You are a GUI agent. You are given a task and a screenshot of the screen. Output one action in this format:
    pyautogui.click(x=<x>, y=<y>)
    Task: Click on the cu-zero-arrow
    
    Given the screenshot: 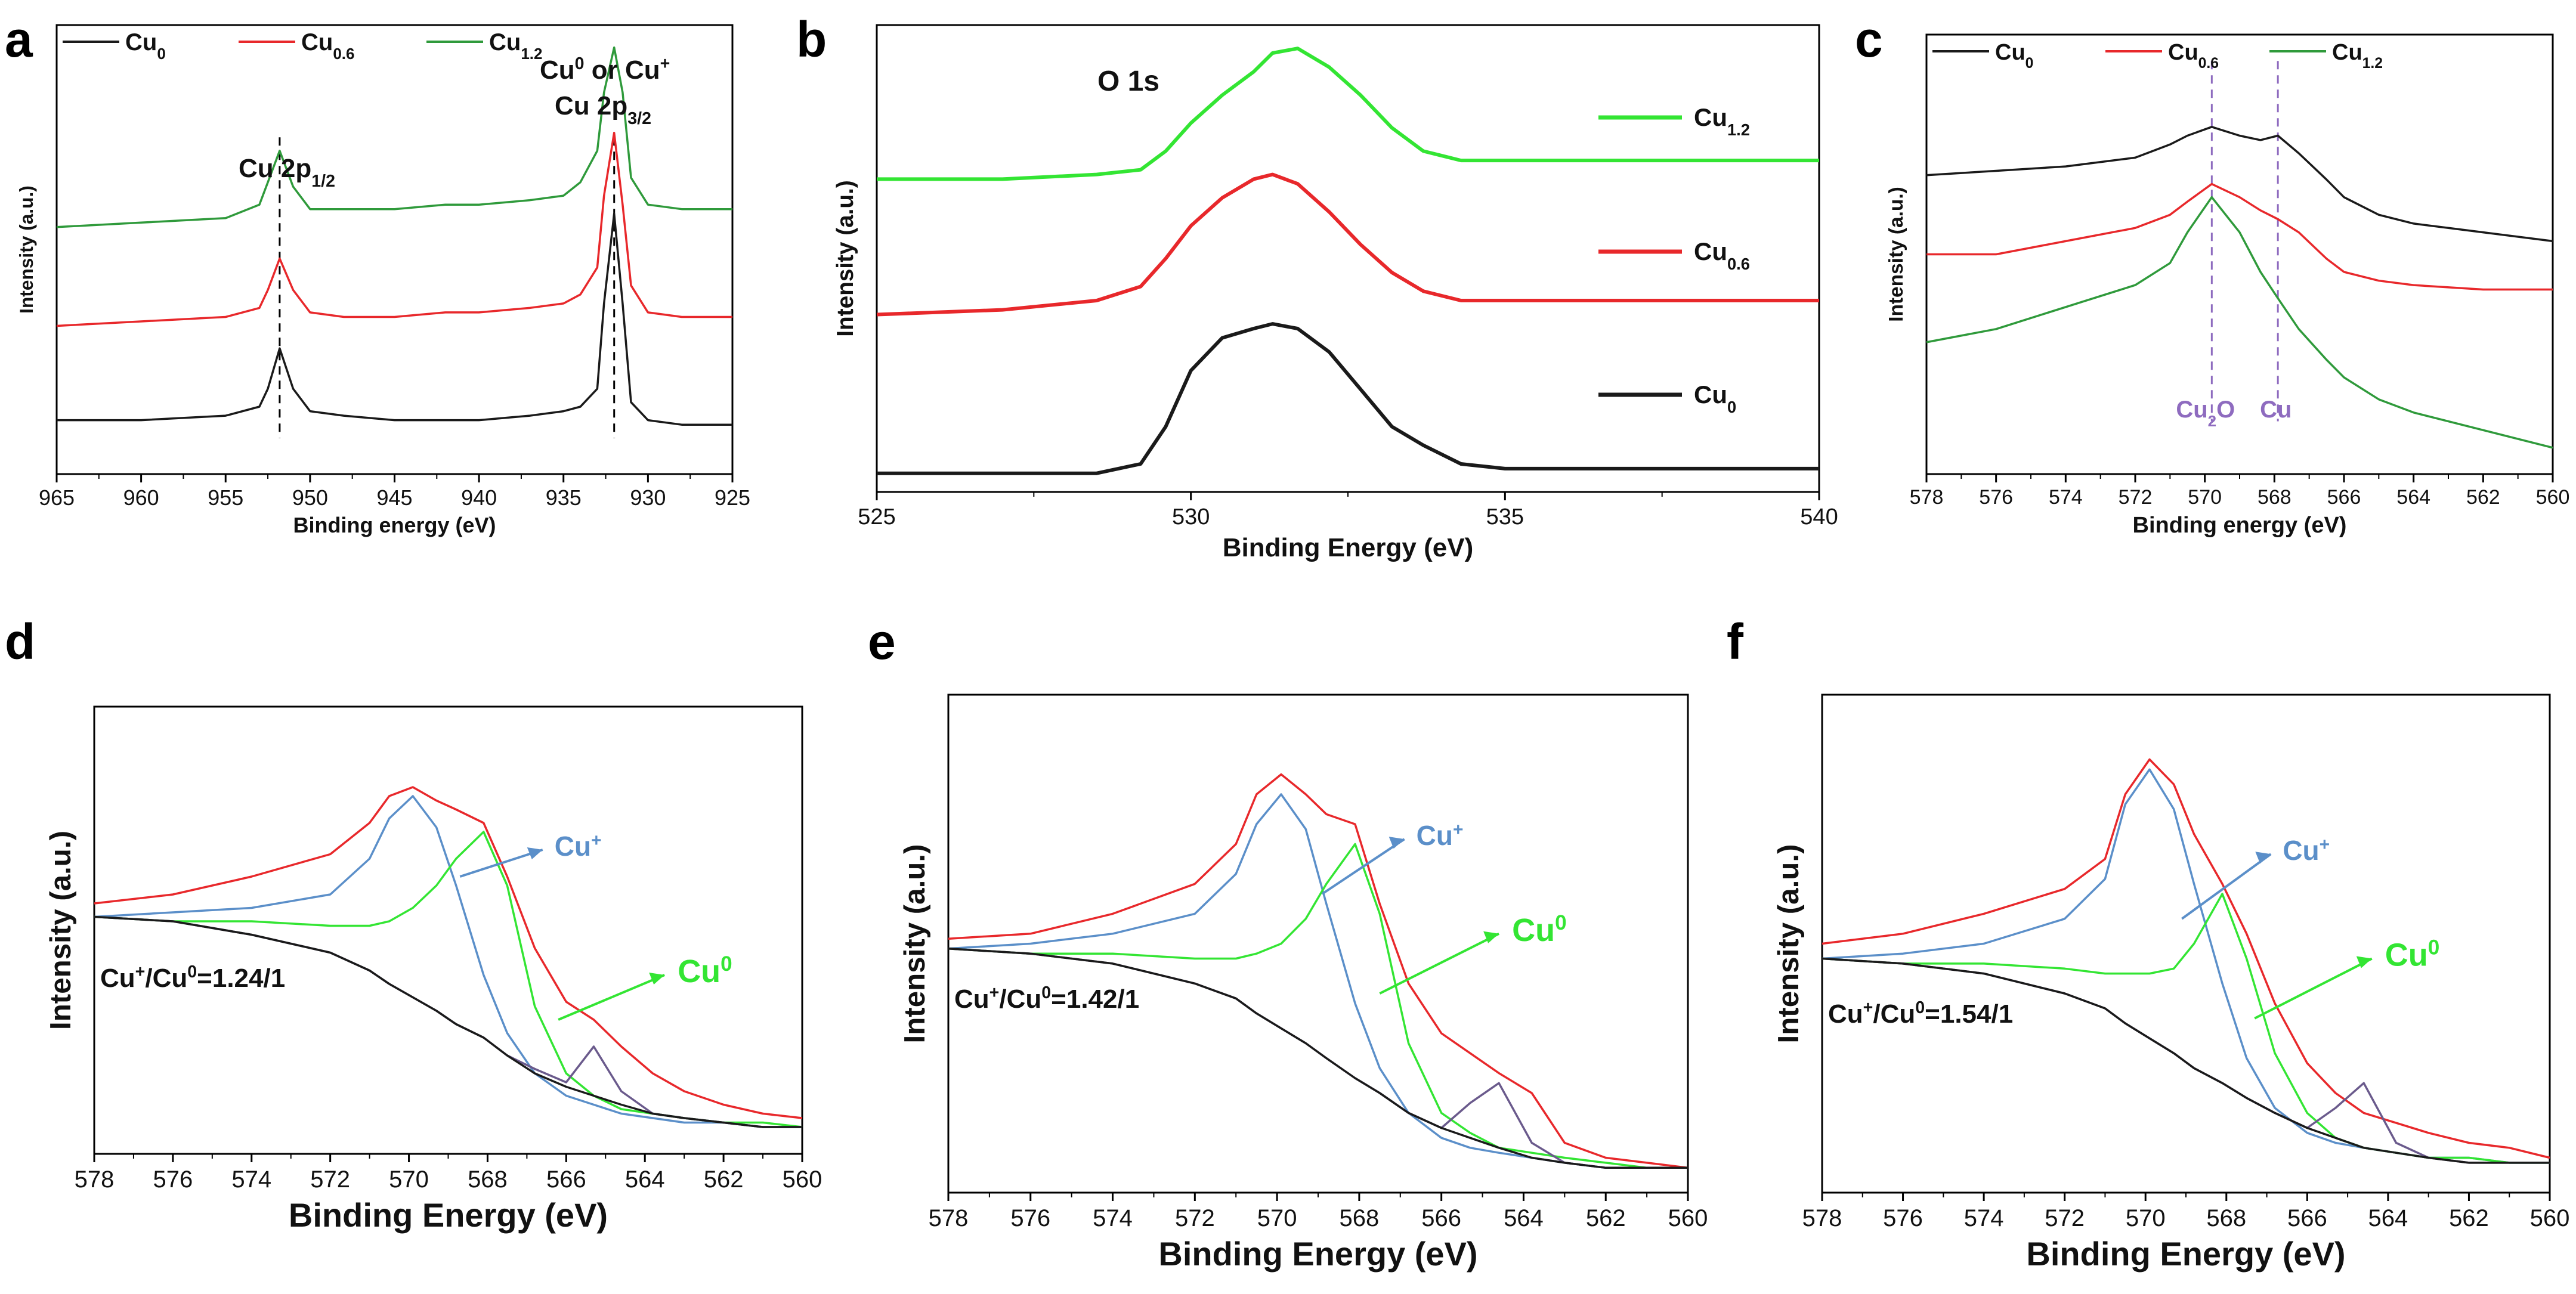 What is the action you would take?
    pyautogui.click(x=1439, y=964)
    